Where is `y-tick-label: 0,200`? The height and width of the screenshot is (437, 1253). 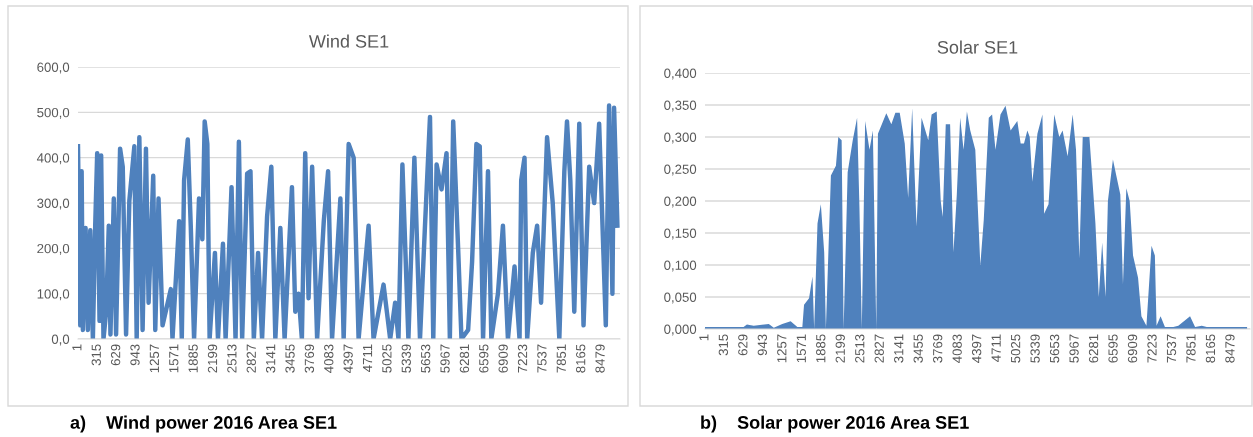
y-tick-label: 0,200 is located at coordinates (680, 202).